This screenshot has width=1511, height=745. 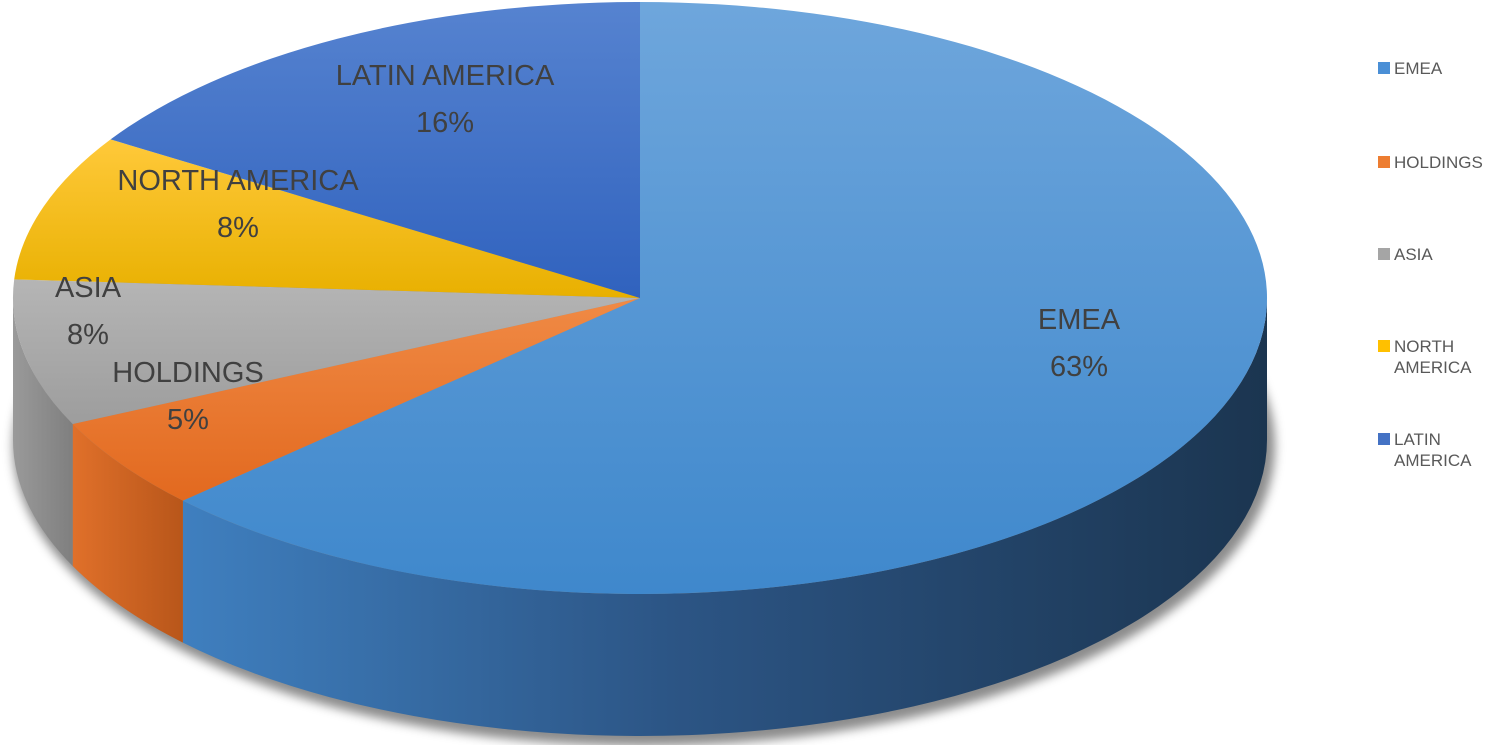 What do you see at coordinates (1384, 68) in the screenshot?
I see `legend-swatch-emea` at bounding box center [1384, 68].